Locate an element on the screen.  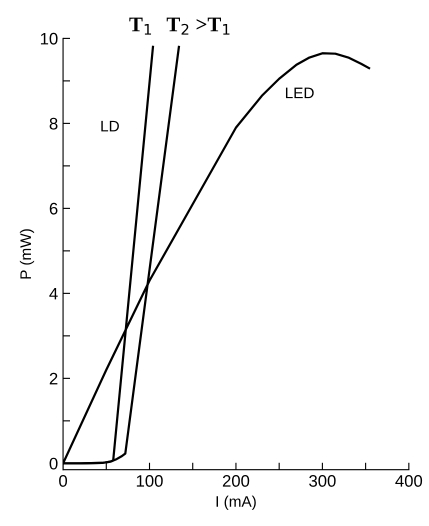
y-tick-label: 10 is located at coordinates (49, 38).